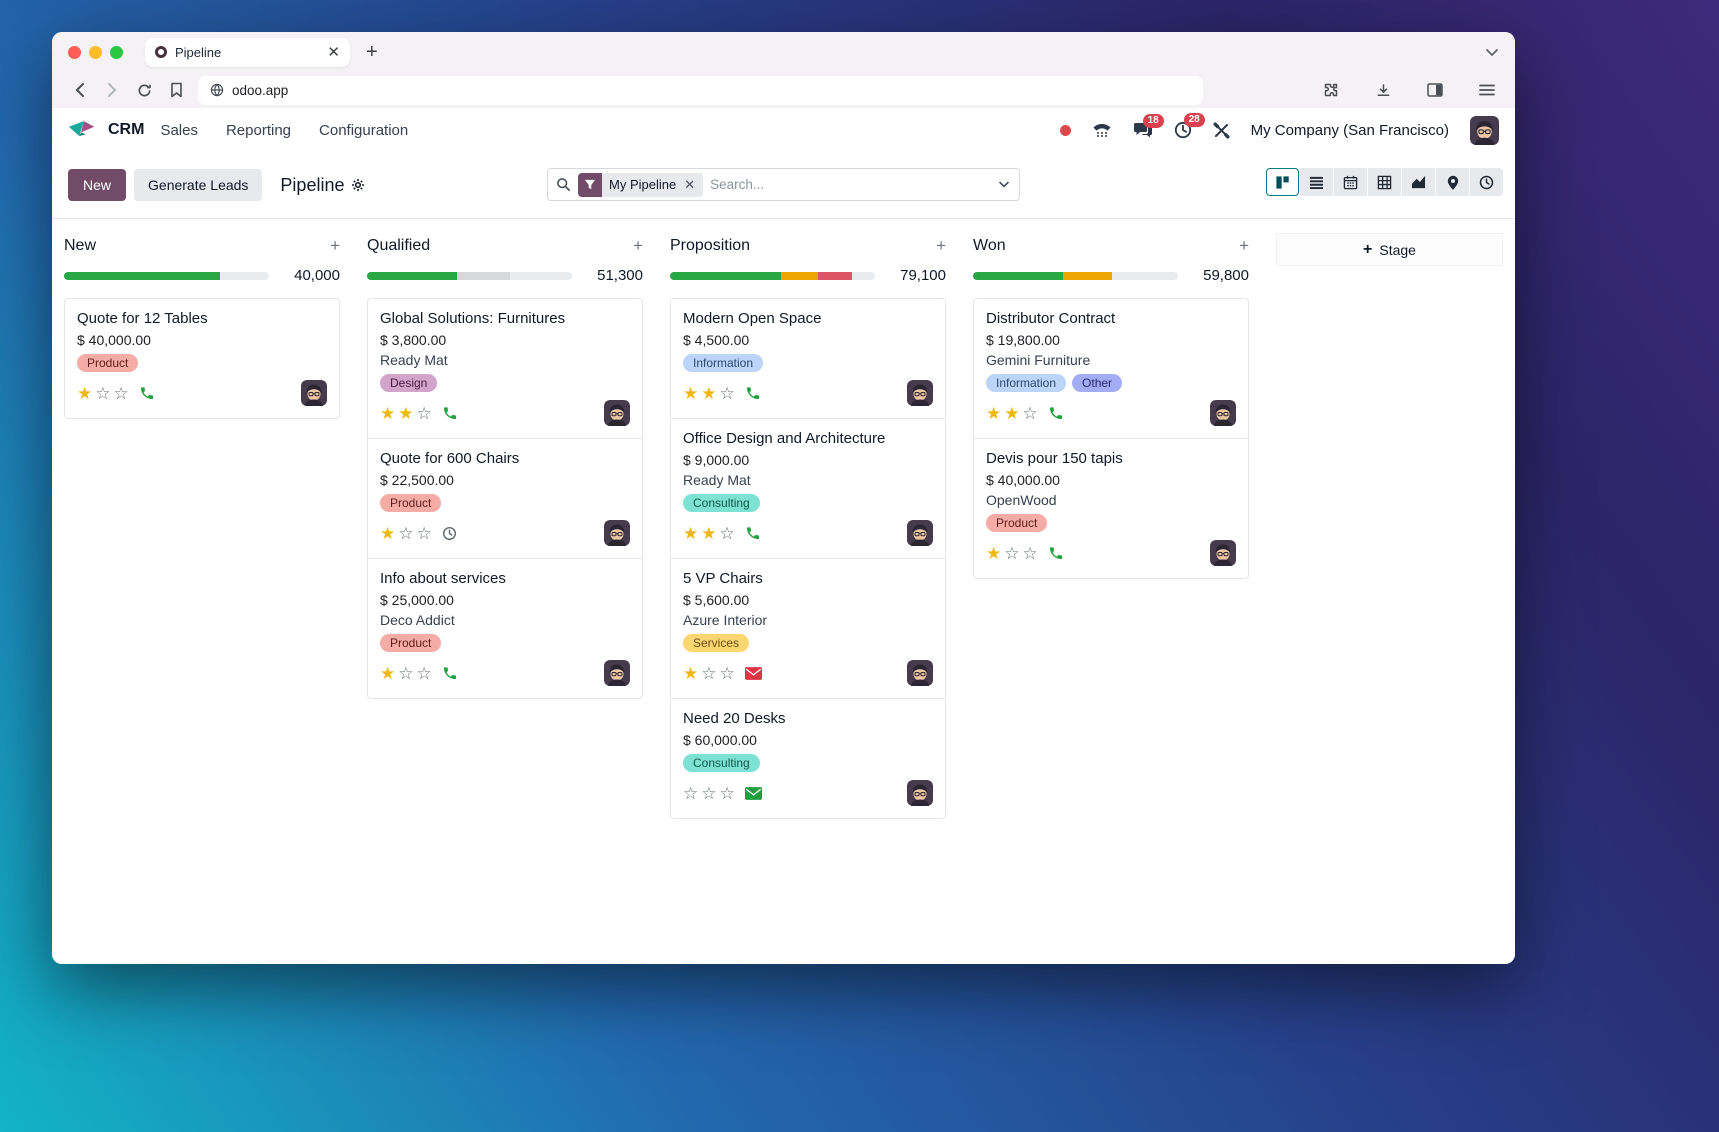 The height and width of the screenshot is (1132, 1719). What do you see at coordinates (808, 758) in the screenshot?
I see `kanban-card: Need 20 Desks $ 60,000.00 Consulting ☆ ☆ ☆` at bounding box center [808, 758].